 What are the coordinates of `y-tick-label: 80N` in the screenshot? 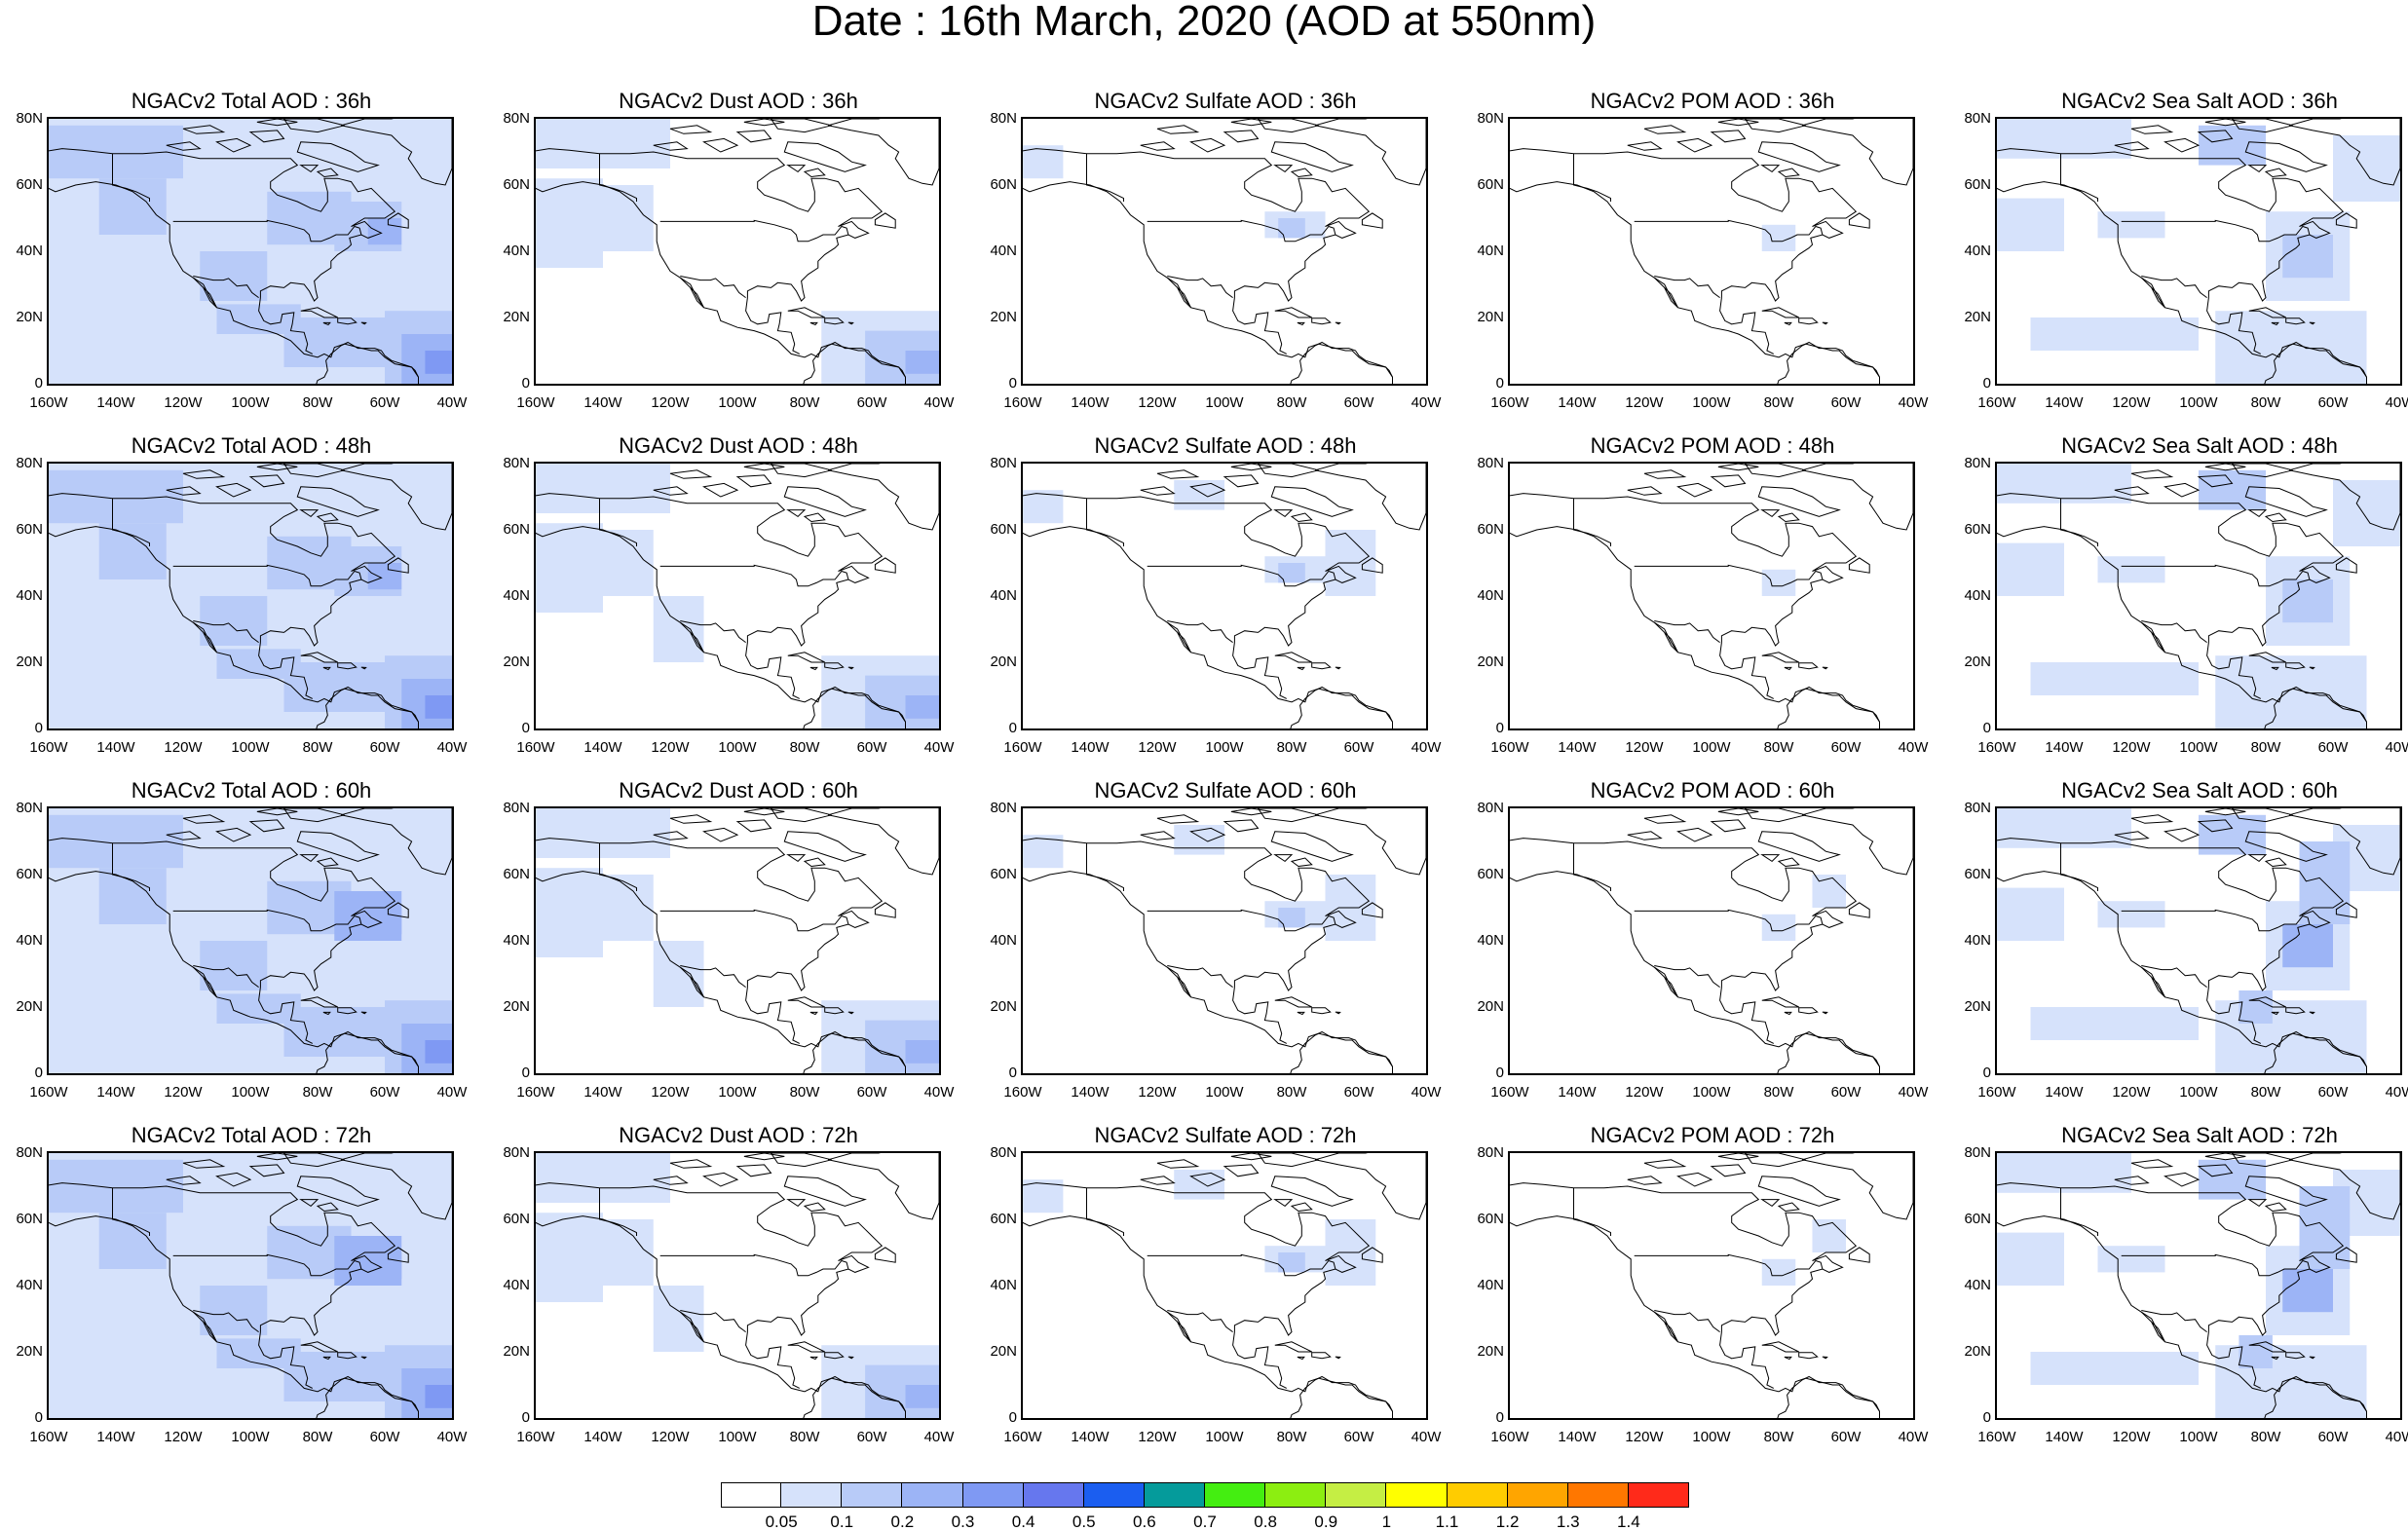 It's located at (29, 118).